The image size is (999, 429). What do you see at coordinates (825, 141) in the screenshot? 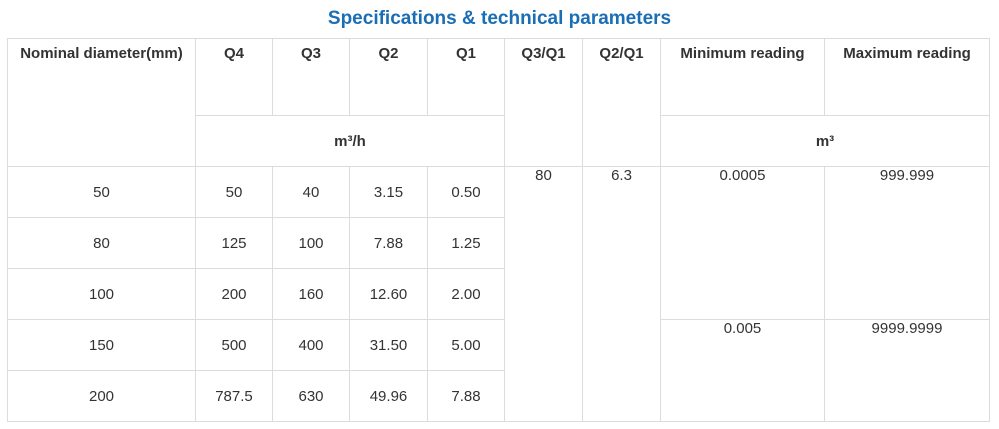
I see `unit-volume: m³` at bounding box center [825, 141].